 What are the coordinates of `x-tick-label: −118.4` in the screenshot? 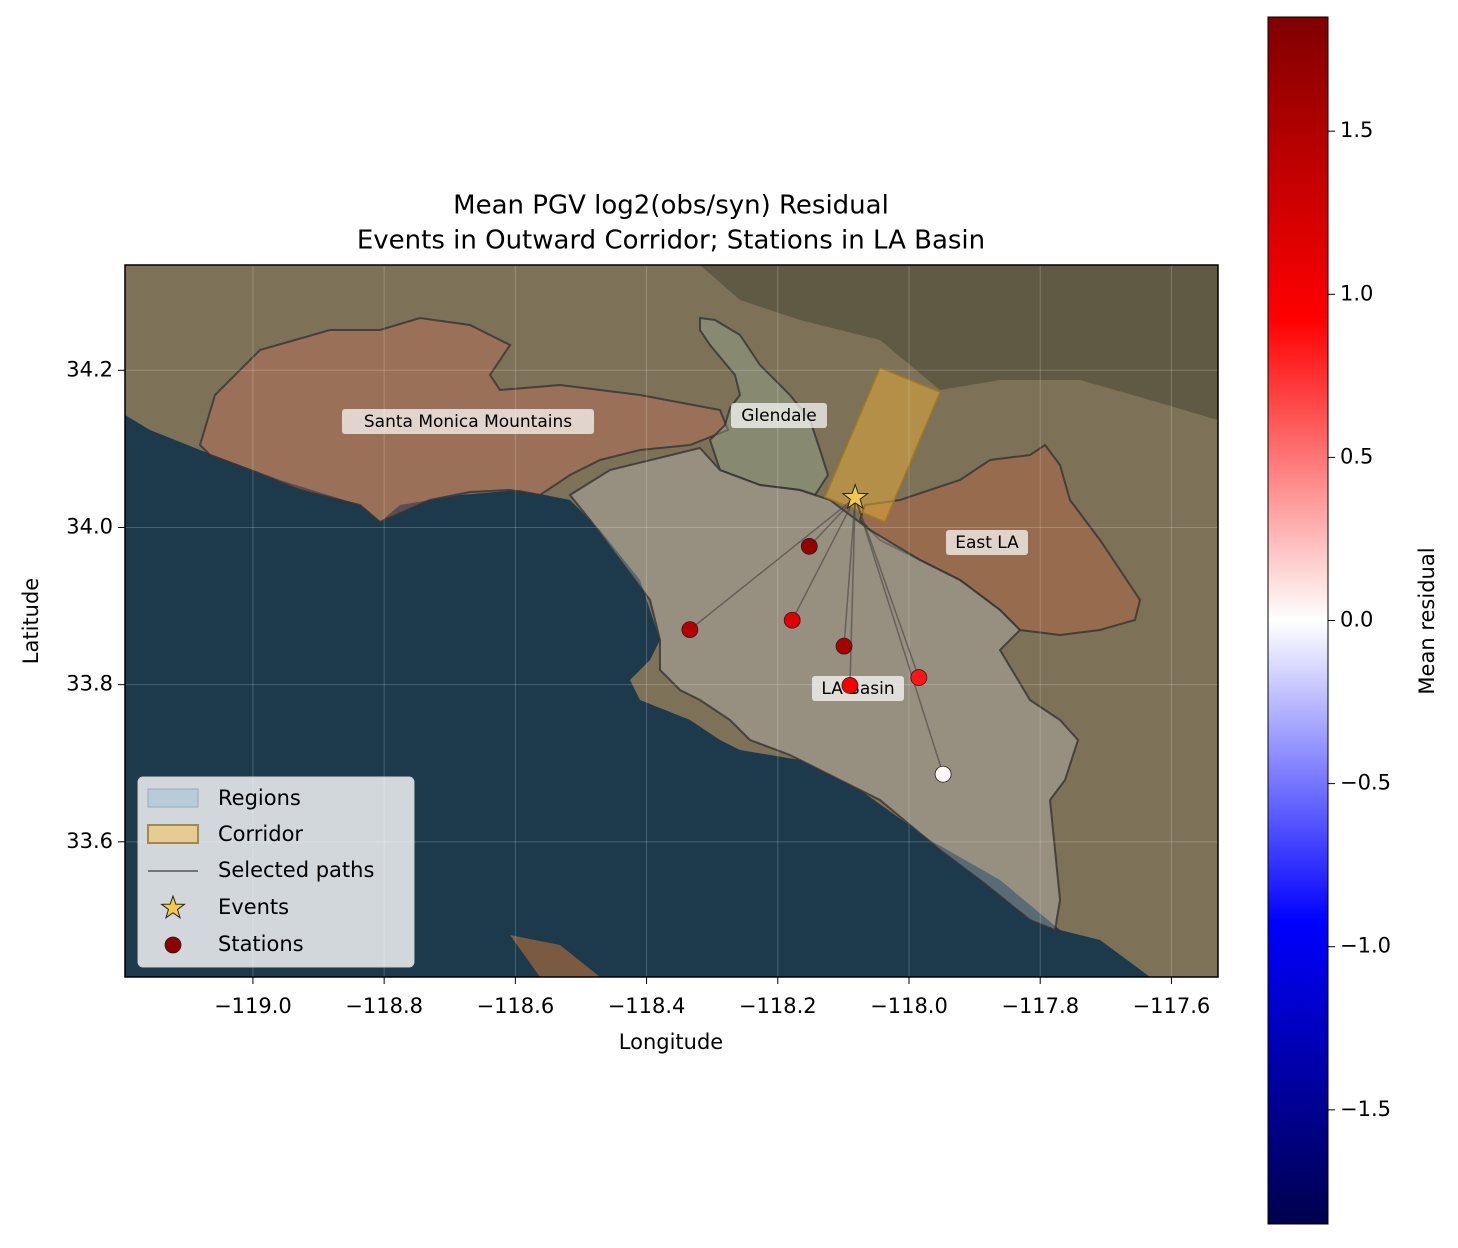 It's located at (647, 1006).